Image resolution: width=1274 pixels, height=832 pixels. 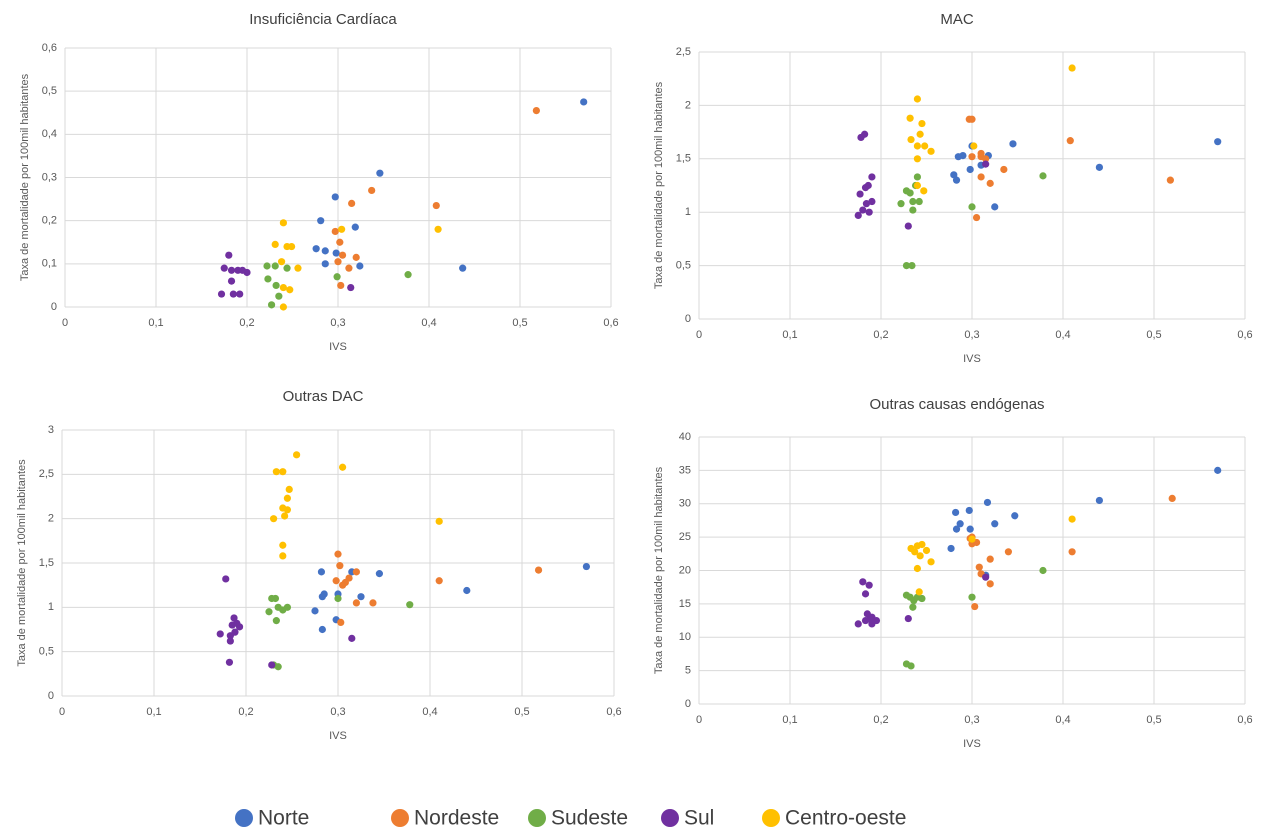 What do you see at coordinates (283, 818) in the screenshot?
I see `legend-label: Norte` at bounding box center [283, 818].